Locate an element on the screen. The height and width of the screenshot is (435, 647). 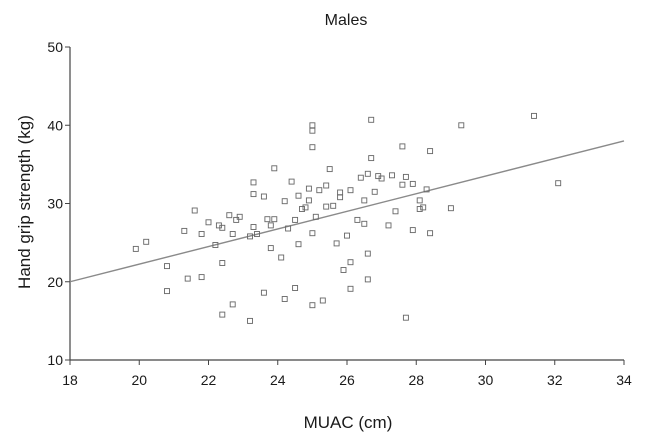
x-axis-ticks: 18 20 22 24 26 28 30 32 34 is located at coordinates (347, 374).